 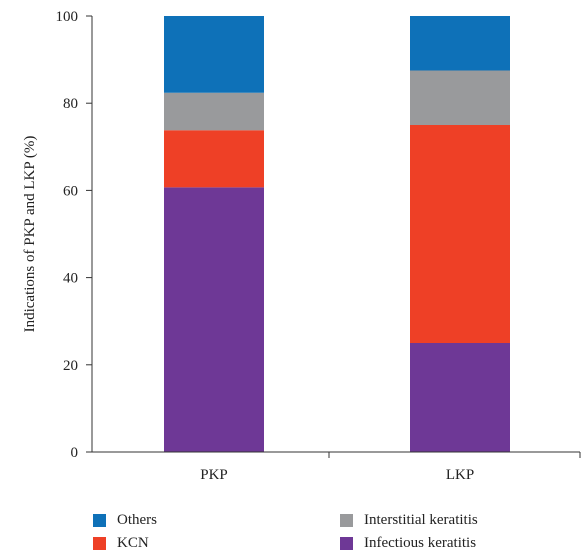 What do you see at coordinates (460, 97) in the screenshot?
I see `bar-segment-lkp-interstitial-keratitis` at bounding box center [460, 97].